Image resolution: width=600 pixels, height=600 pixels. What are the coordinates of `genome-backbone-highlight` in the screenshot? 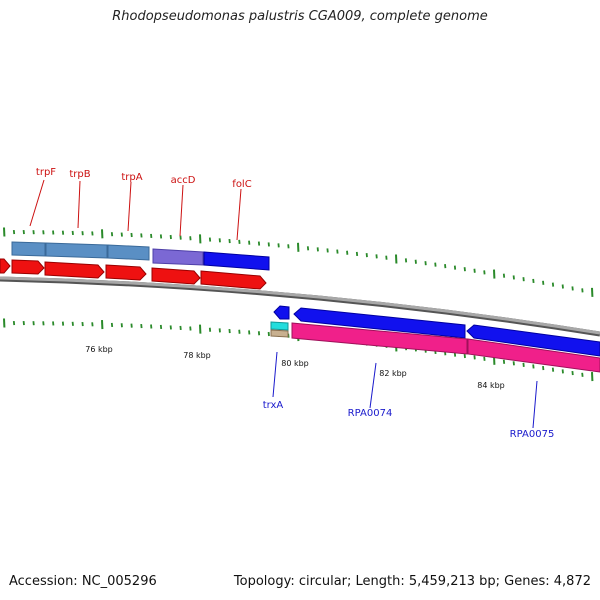 It's located at (300, 305).